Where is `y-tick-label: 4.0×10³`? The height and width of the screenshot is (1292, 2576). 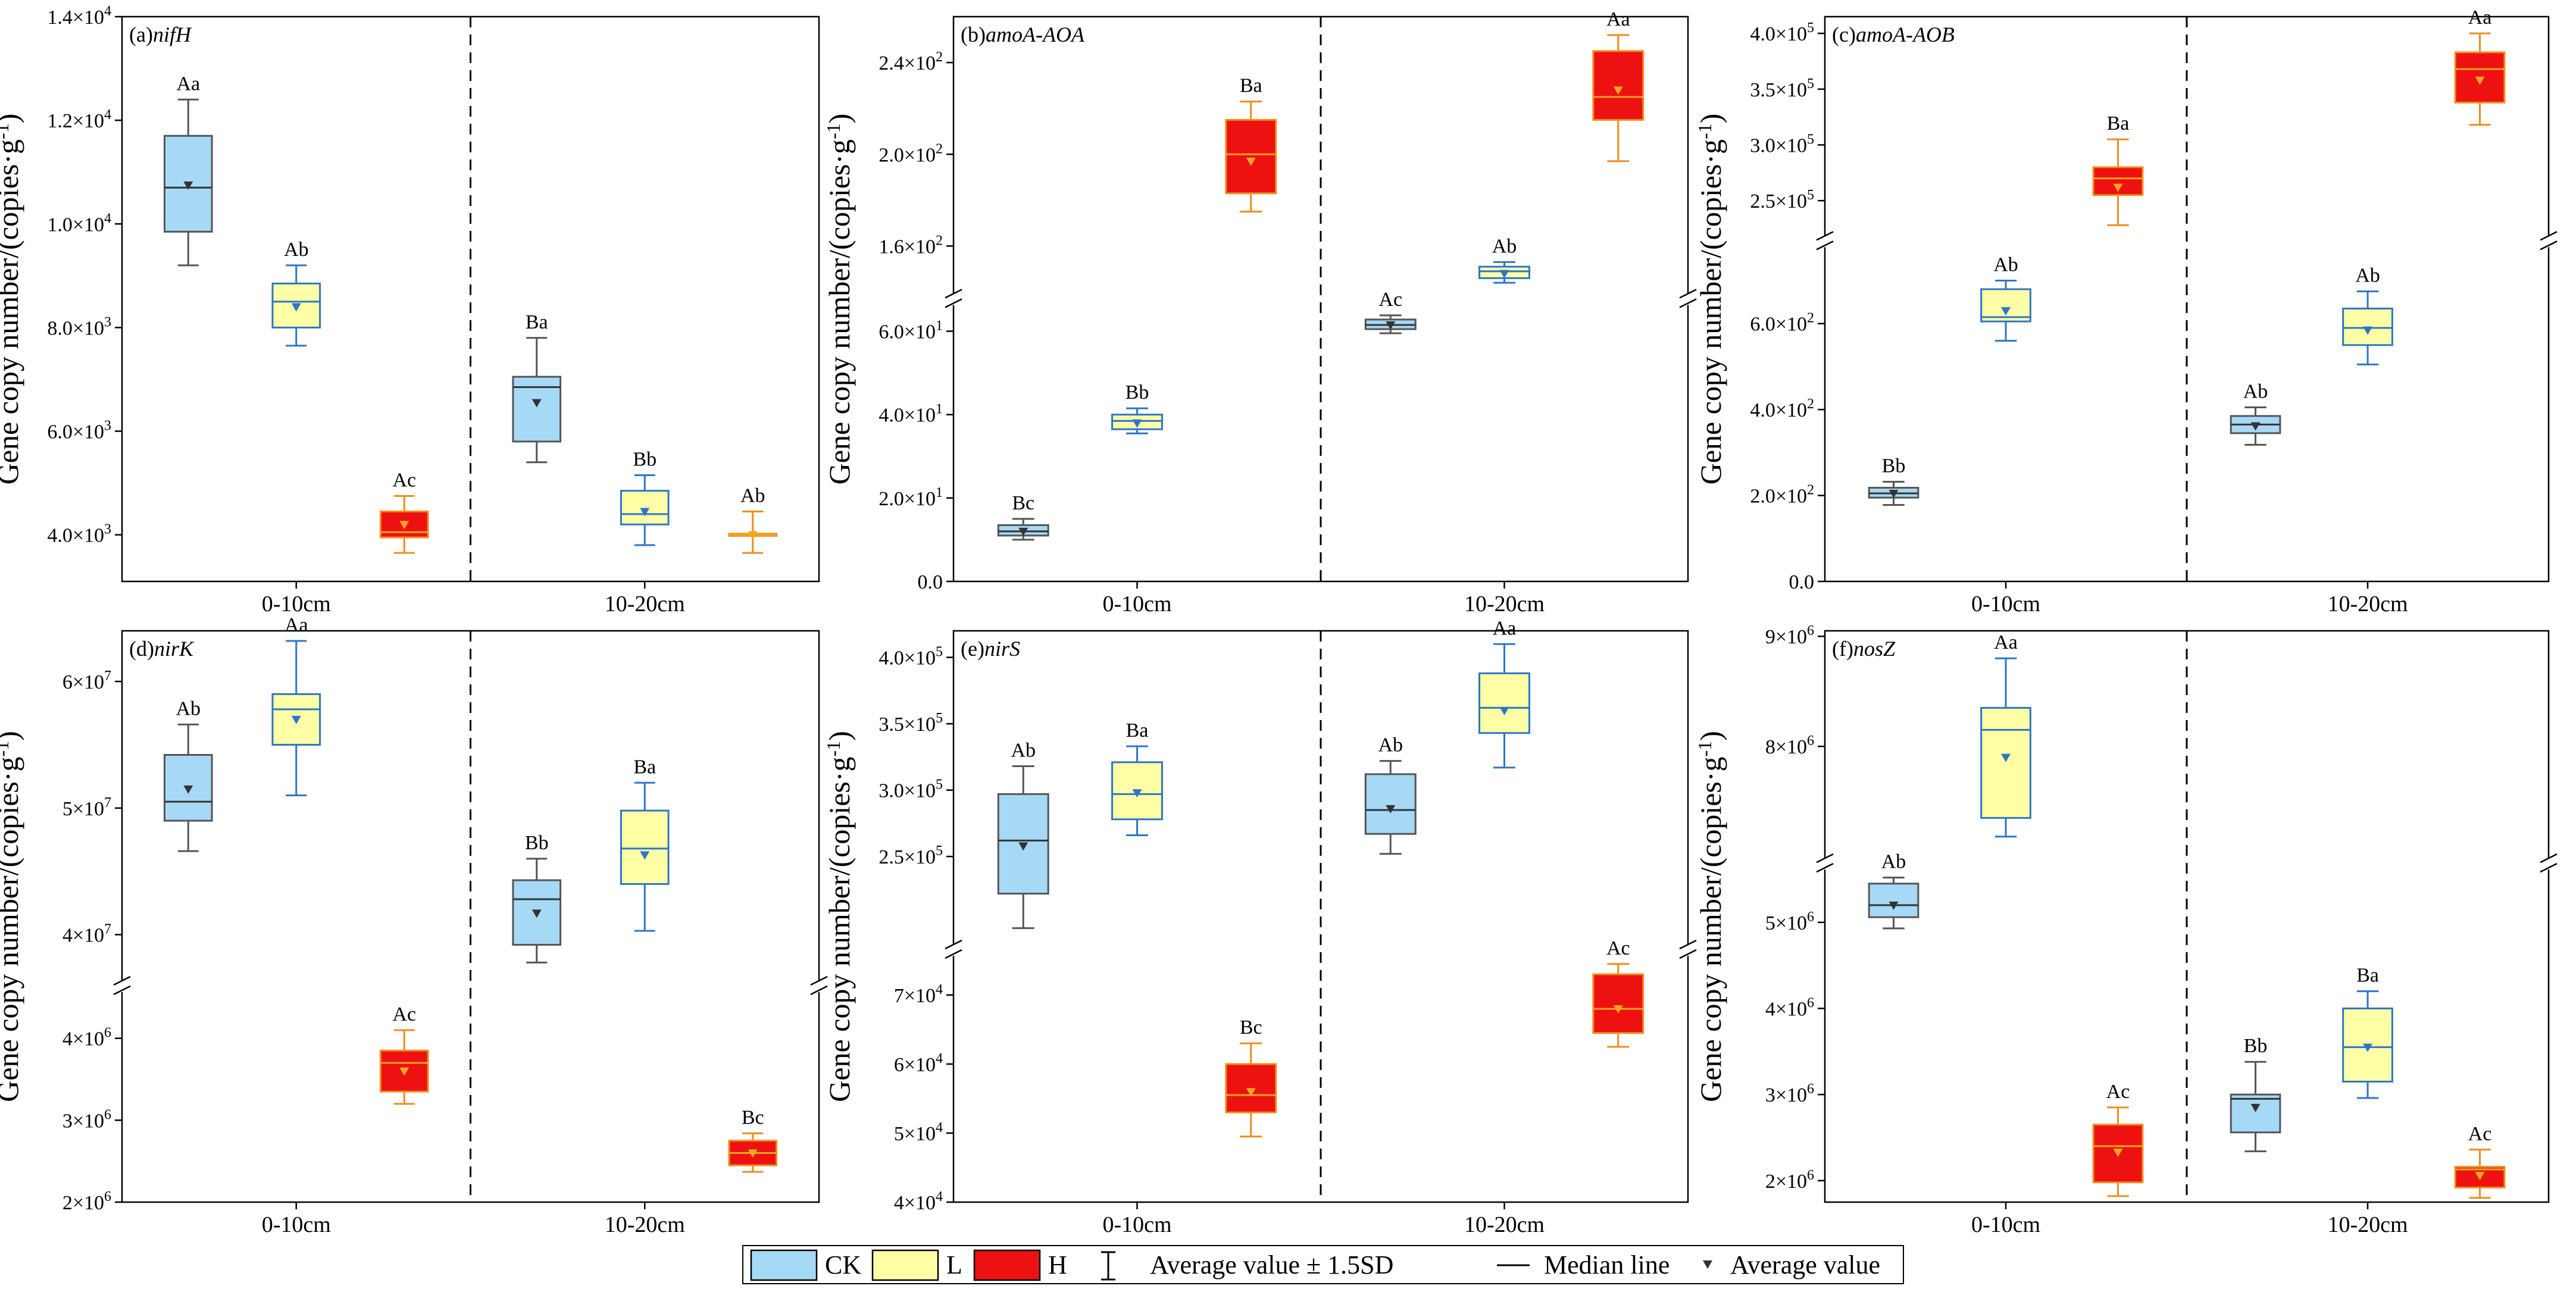
y-tick-label: 4.0×10³ is located at coordinates (79, 534).